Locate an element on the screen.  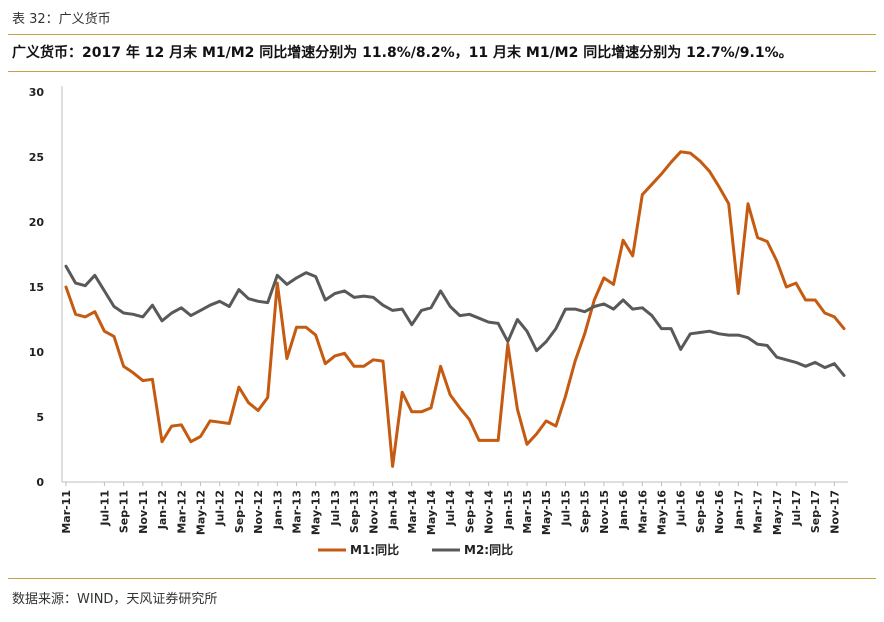
x-tick-label: Nov-14 is located at coordinates (489, 512).